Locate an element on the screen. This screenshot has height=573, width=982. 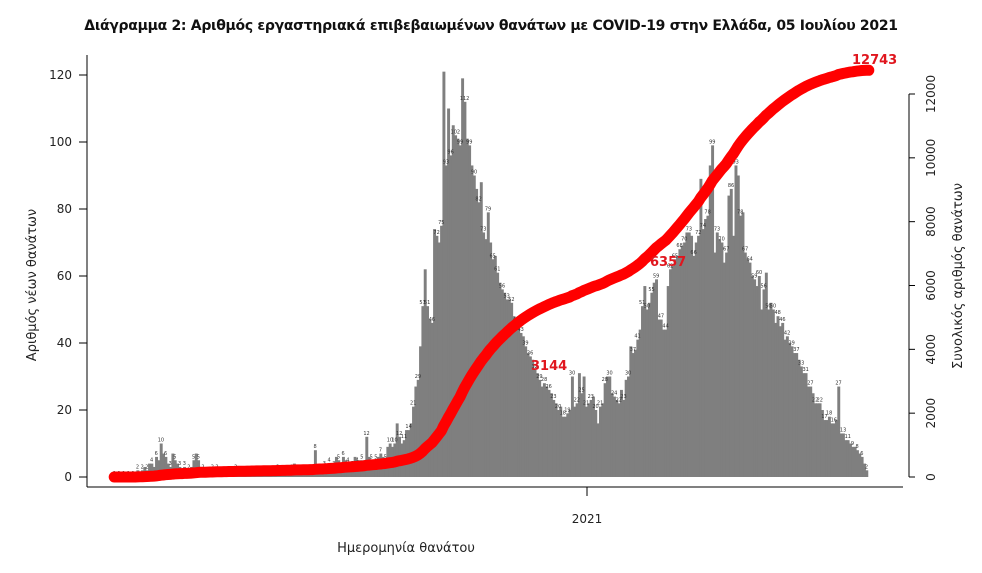
bar-value-label: 10 is located at coordinates (161, 441).